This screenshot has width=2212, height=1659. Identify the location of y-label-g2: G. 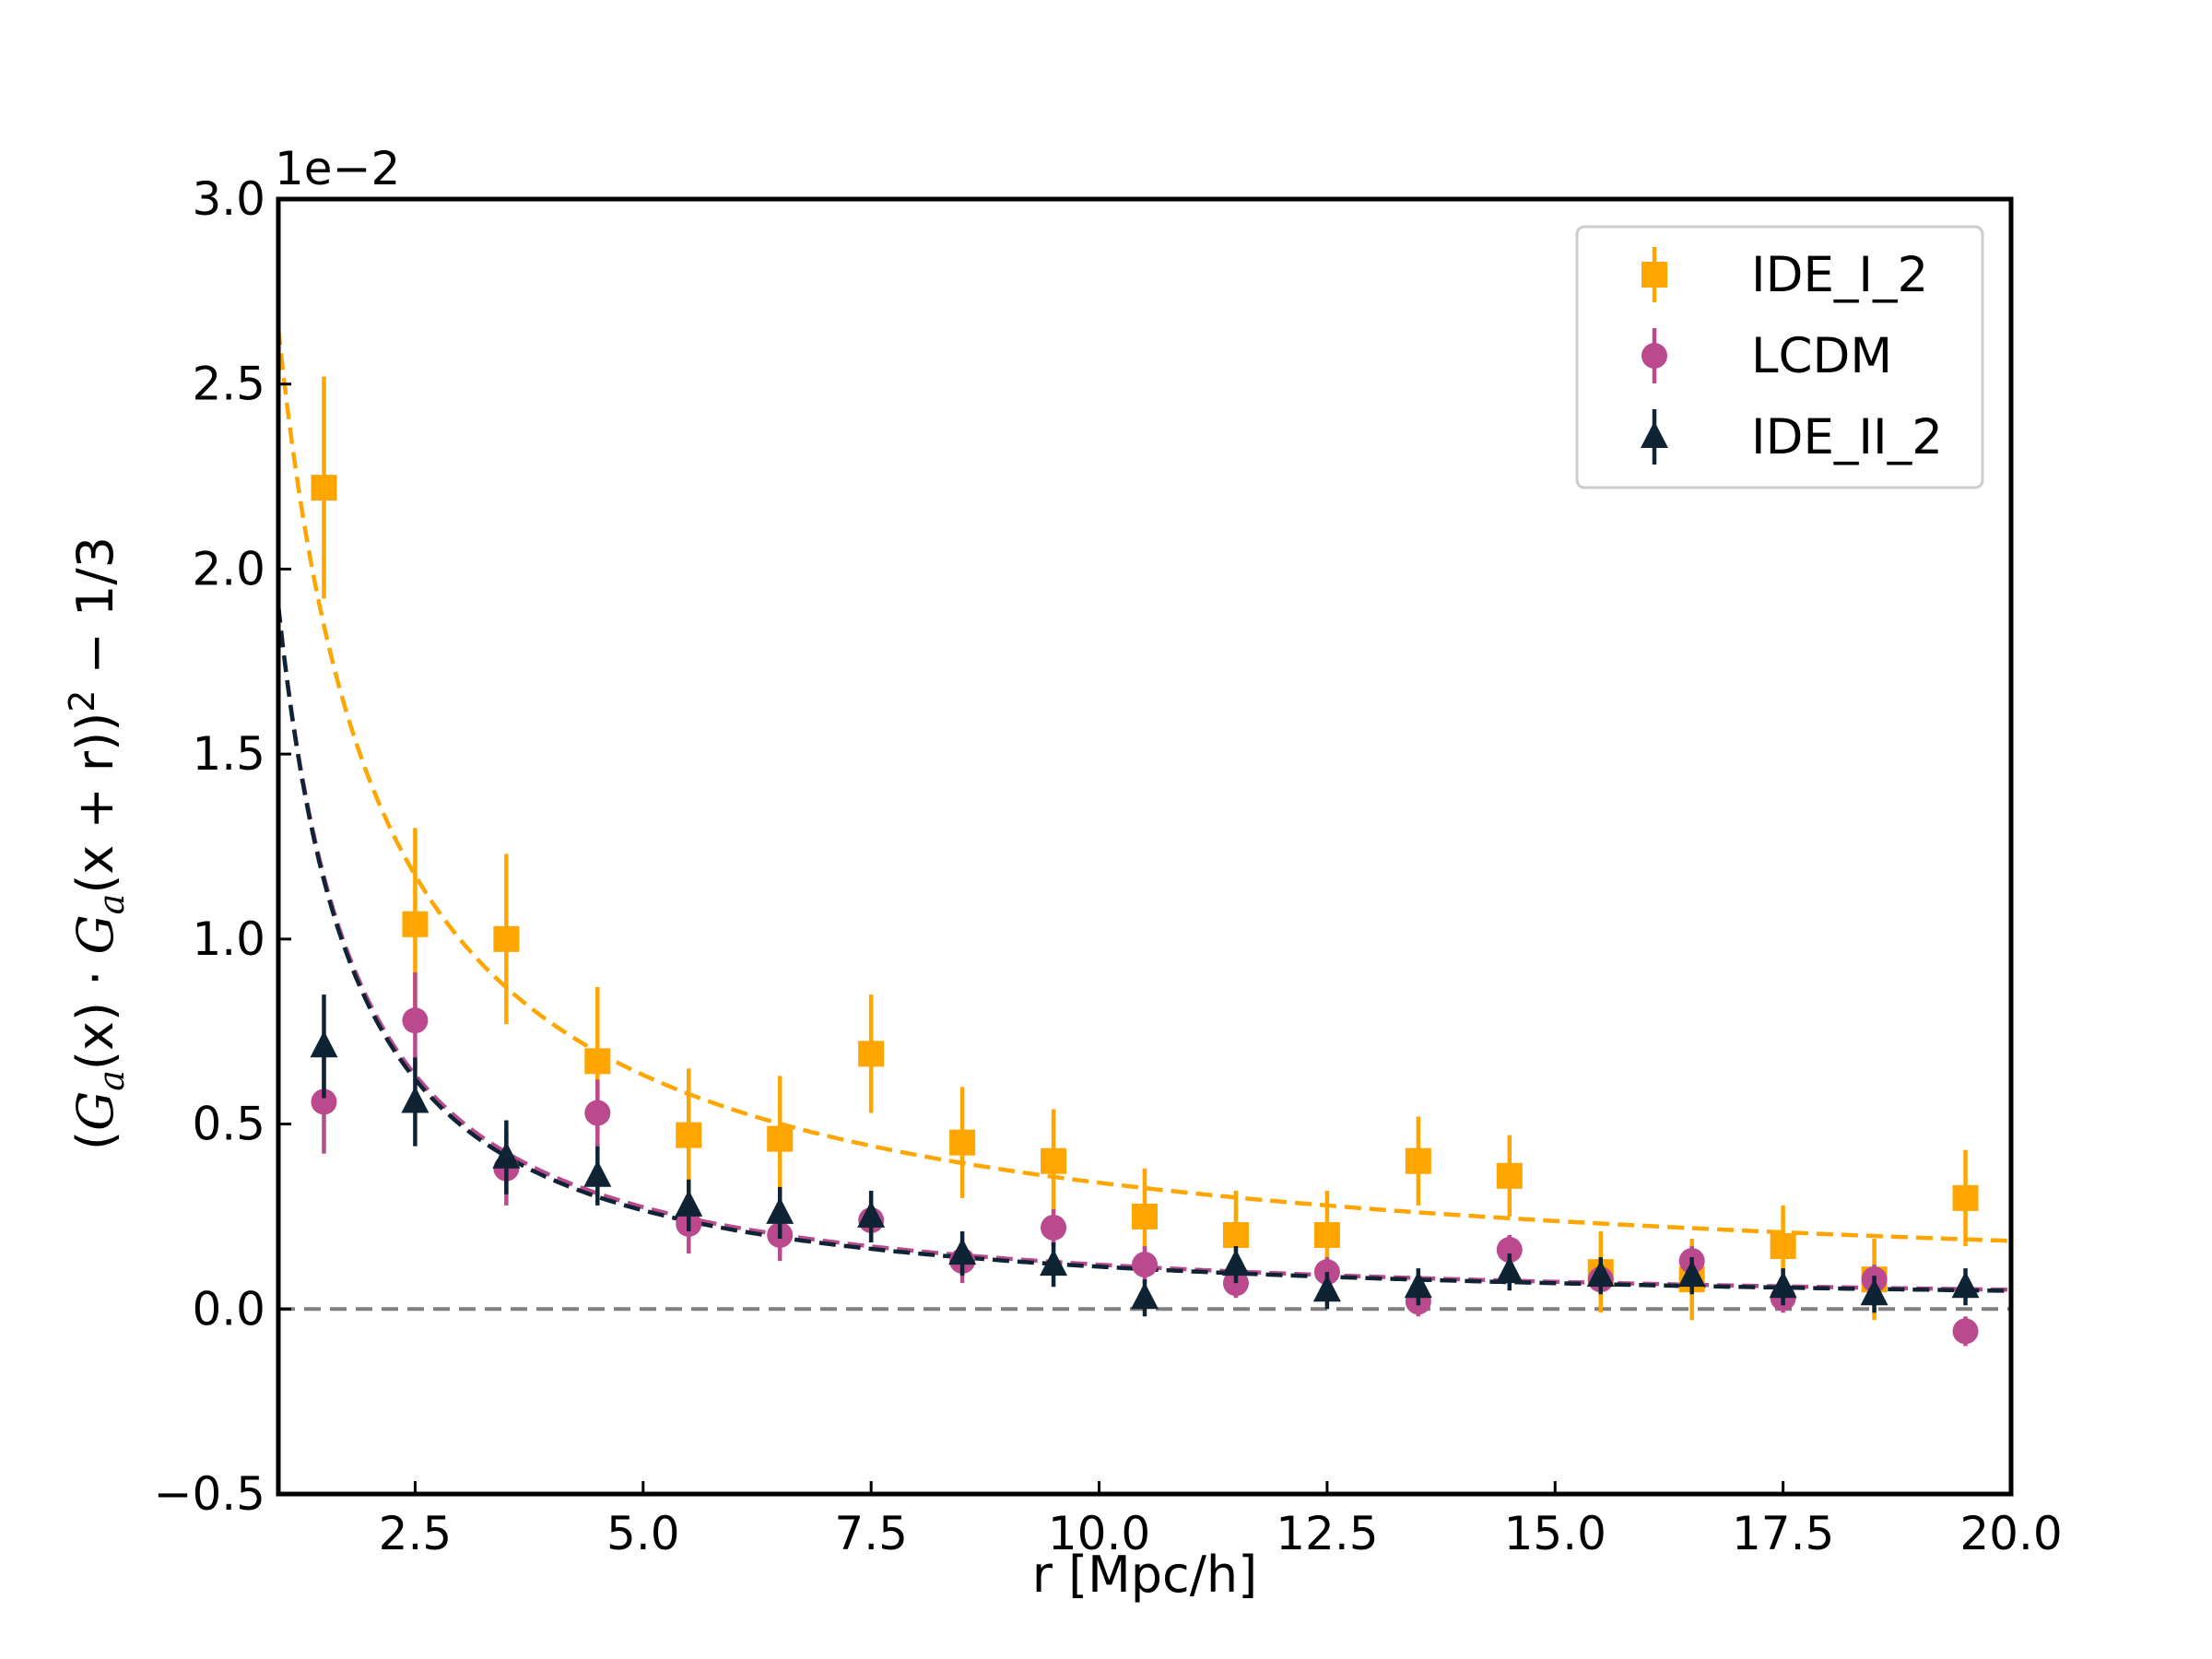
(95, 934).